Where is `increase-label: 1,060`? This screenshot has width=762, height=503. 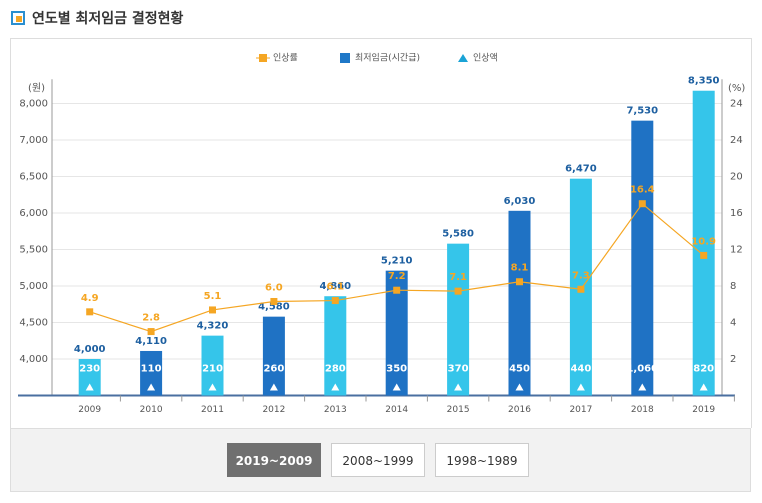 increase-label: 1,060 is located at coordinates (642, 369).